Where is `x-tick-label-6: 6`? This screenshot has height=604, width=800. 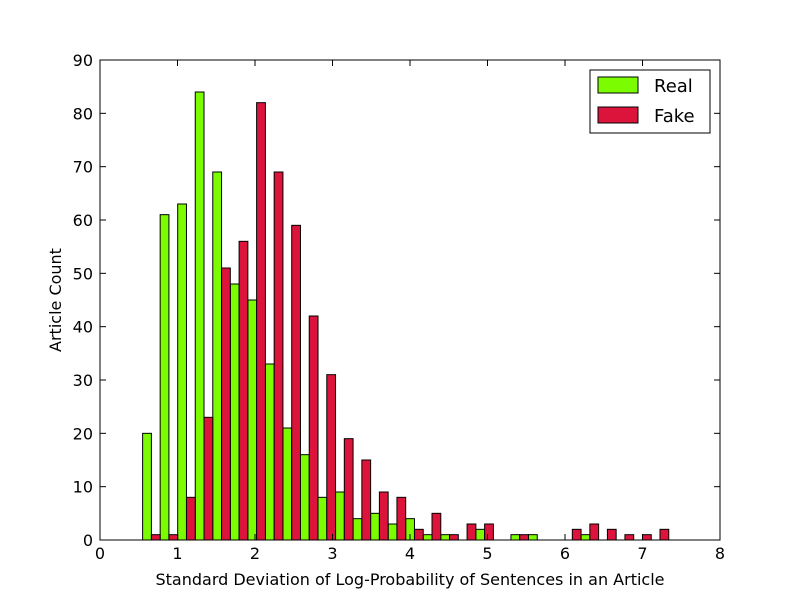
x-tick-label-6: 6 is located at coordinates (565, 553).